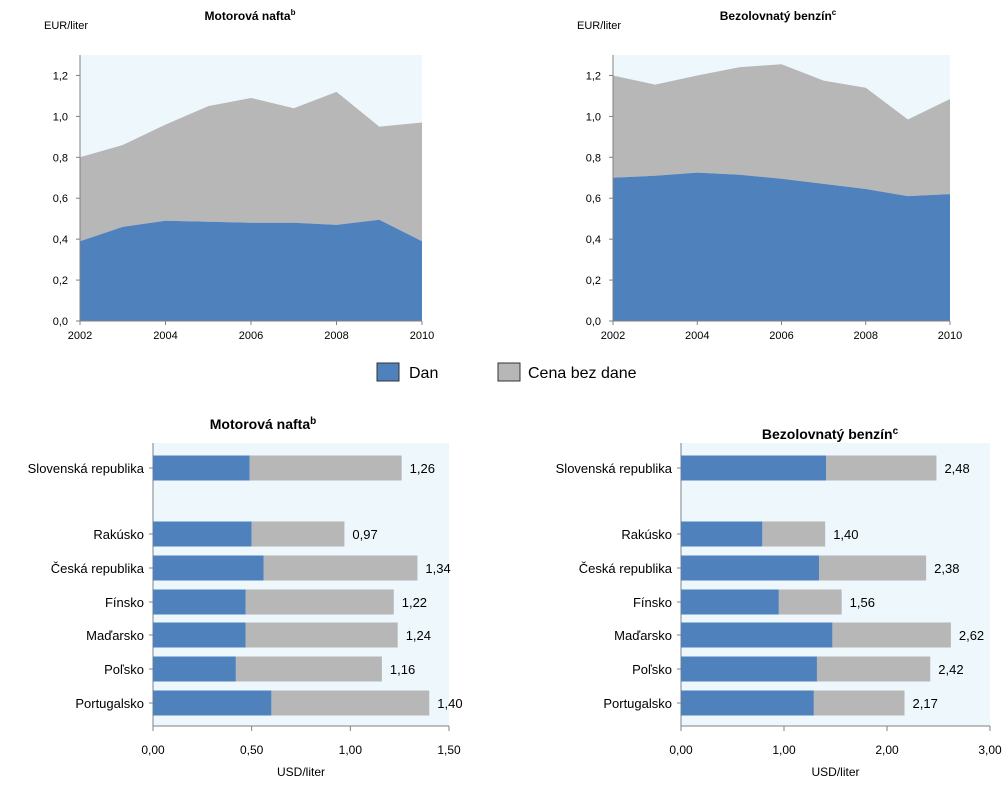 Image resolution: width=1007 pixels, height=790 pixels. Describe the element at coordinates (593, 76) in the screenshot. I see `y-tick-label: 1,2` at that location.